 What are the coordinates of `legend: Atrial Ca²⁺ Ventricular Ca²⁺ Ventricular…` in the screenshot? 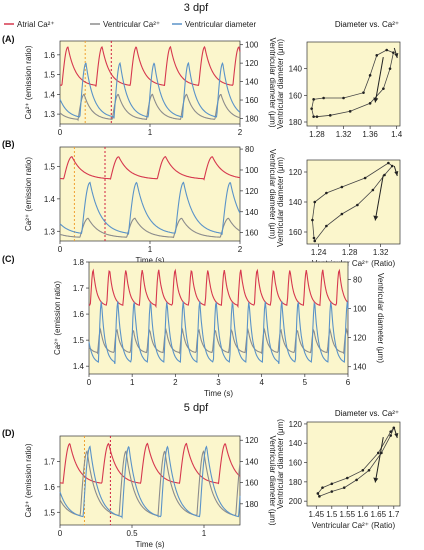 It's located at (130, 24).